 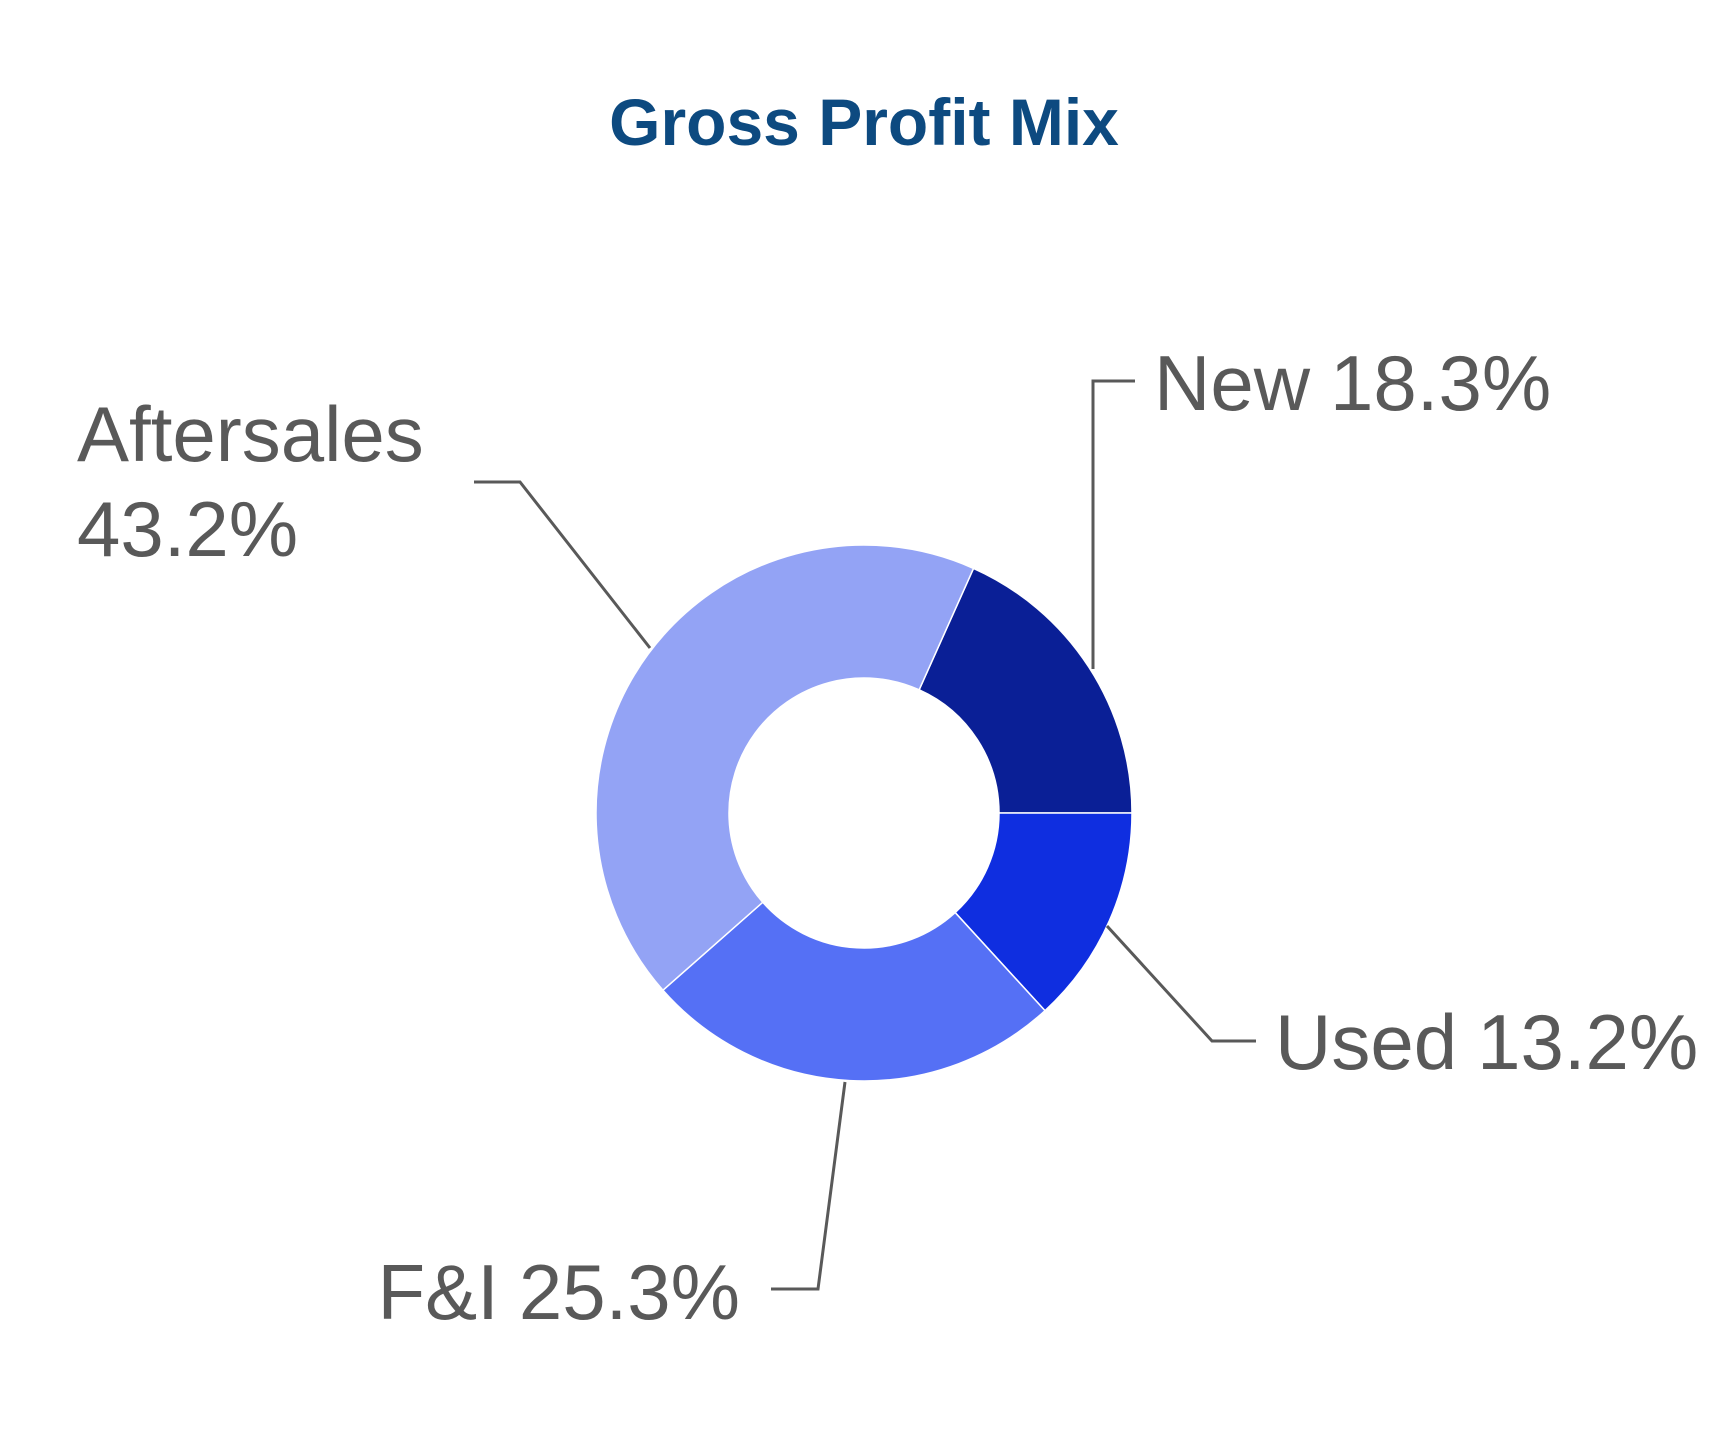 I want to click on value-label: 43.2%, so click(x=187, y=529).